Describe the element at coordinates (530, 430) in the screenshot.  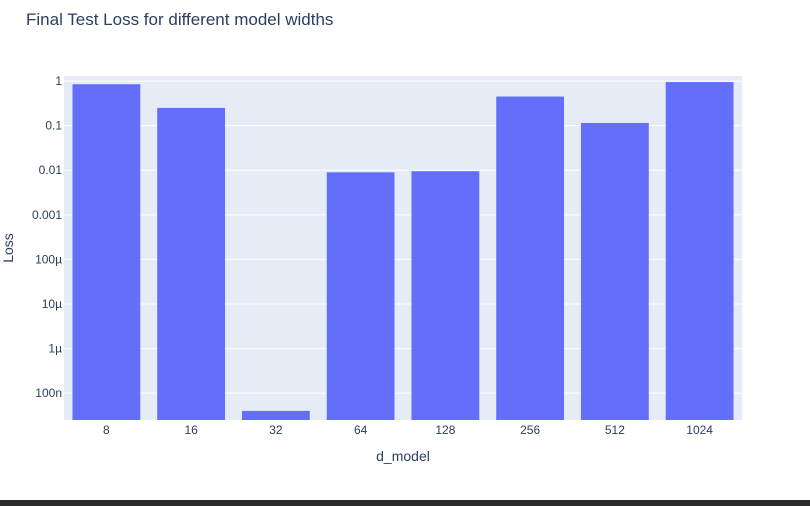
I see `x-tick-label: 256` at that location.